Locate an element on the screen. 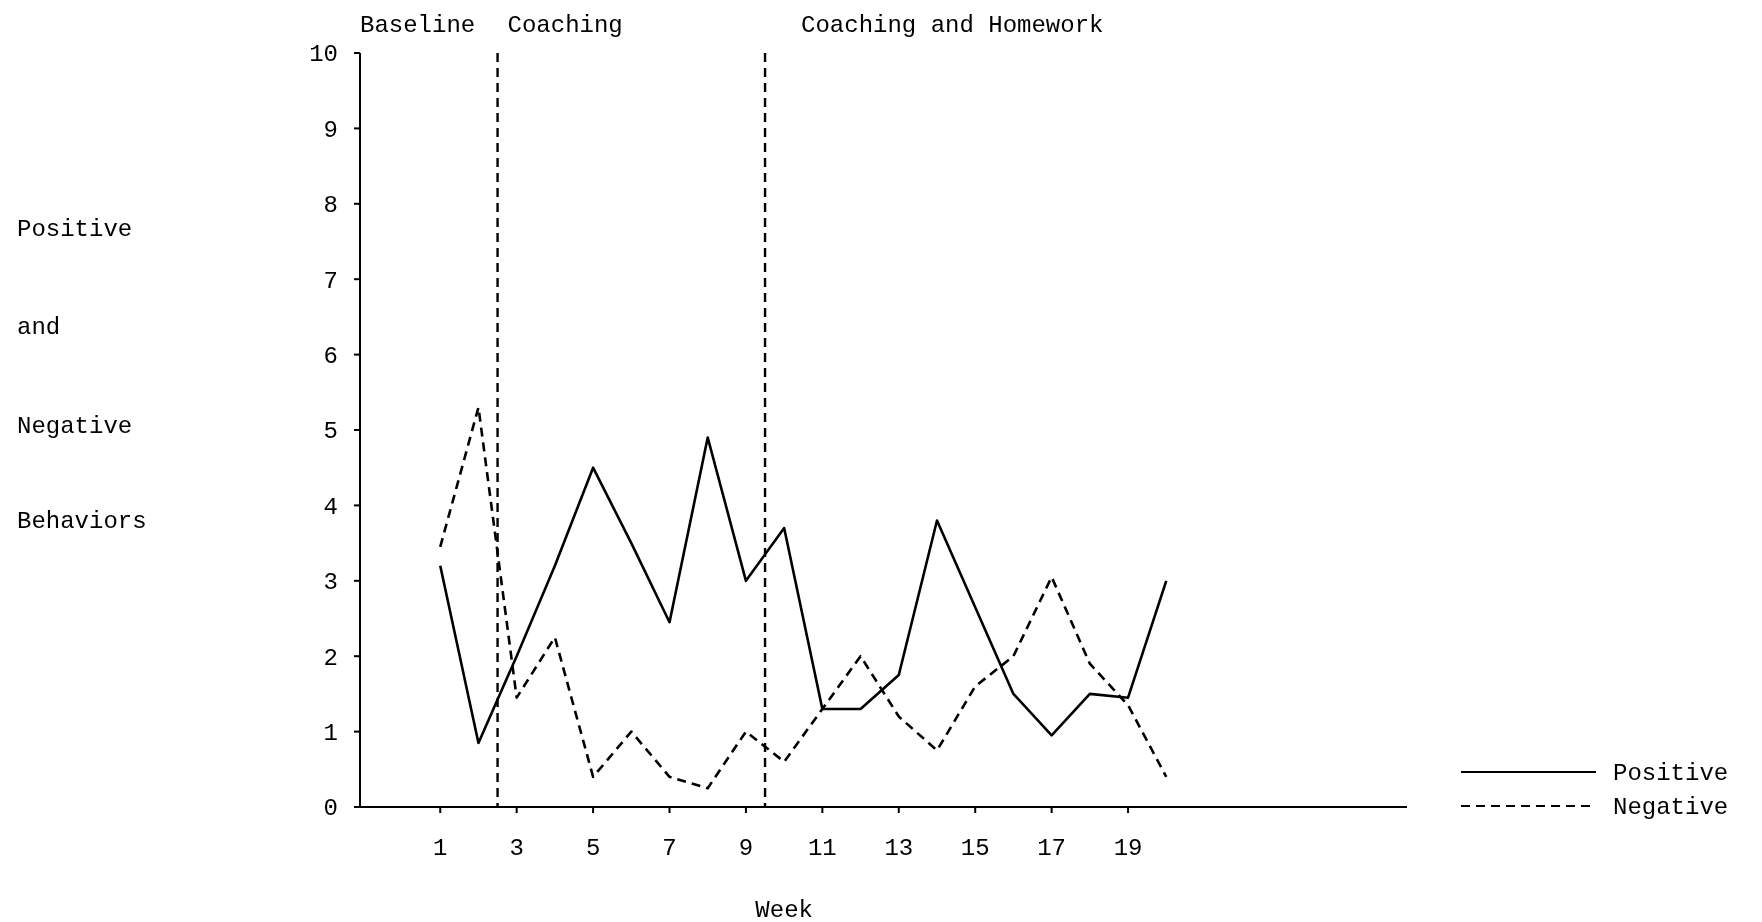  x-tick-label: 7 is located at coordinates (669, 848).